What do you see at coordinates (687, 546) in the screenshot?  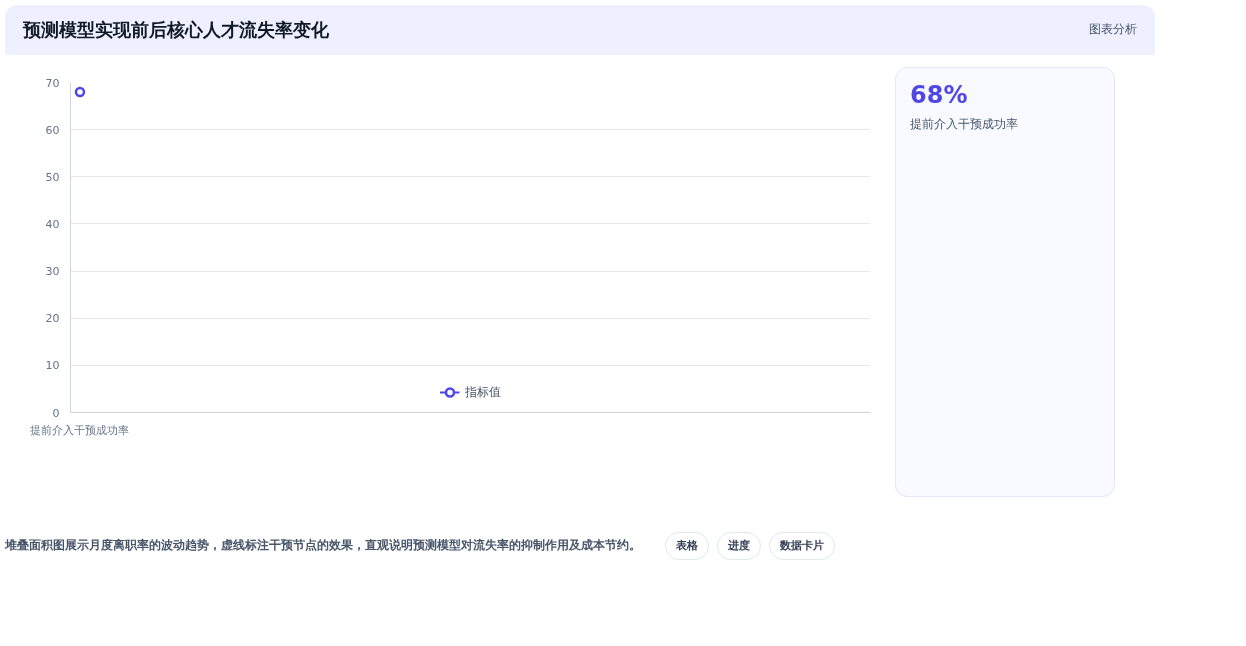 I see `text: 表格` at bounding box center [687, 546].